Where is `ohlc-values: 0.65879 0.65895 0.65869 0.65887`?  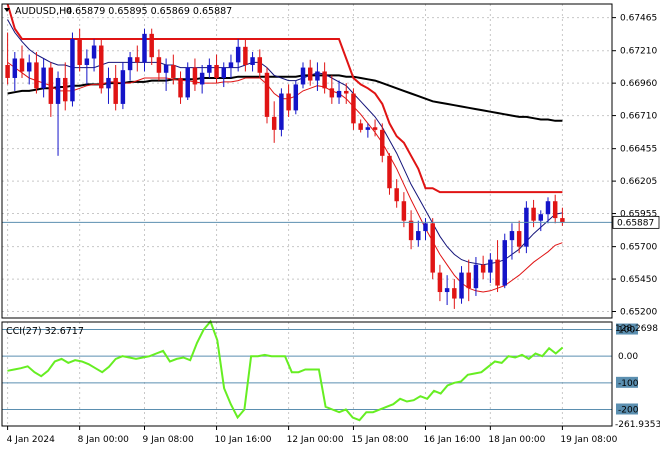 ohlc-values: 0.65879 0.65895 0.65869 0.65887 is located at coordinates (149, 11).